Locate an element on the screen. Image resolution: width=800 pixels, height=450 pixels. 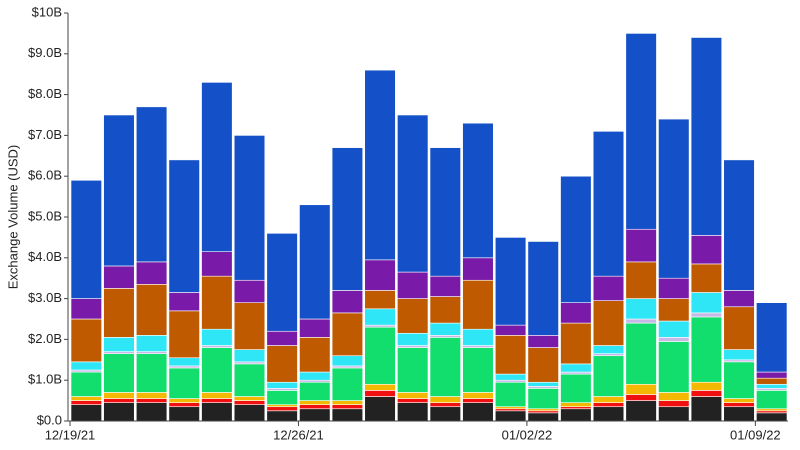
y-tick-label: $5.0B is located at coordinates (45, 215).